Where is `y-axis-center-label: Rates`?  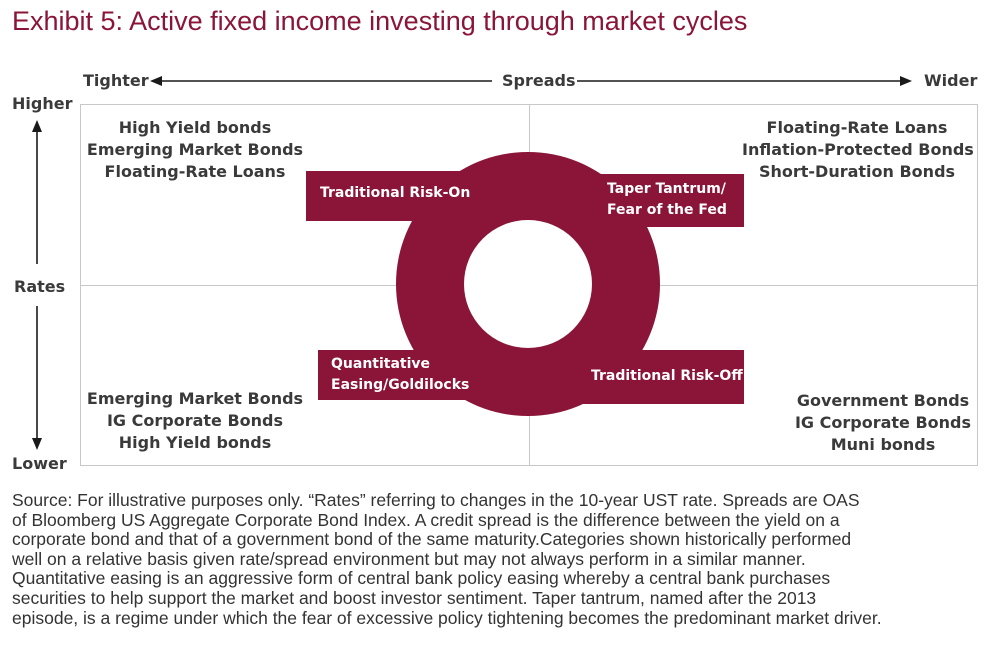 y-axis-center-label: Rates is located at coordinates (40, 286).